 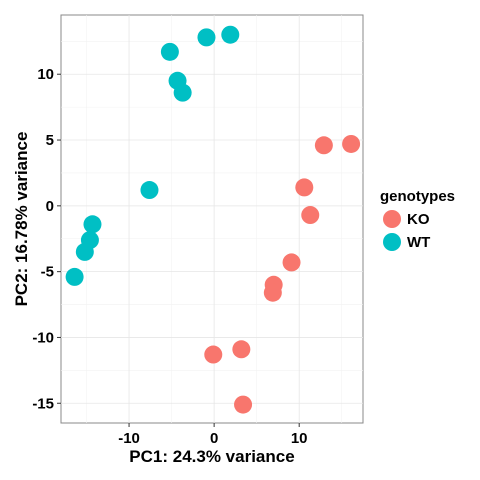 What do you see at coordinates (43, 403) in the screenshot?
I see `y-tick-label: -15` at bounding box center [43, 403].